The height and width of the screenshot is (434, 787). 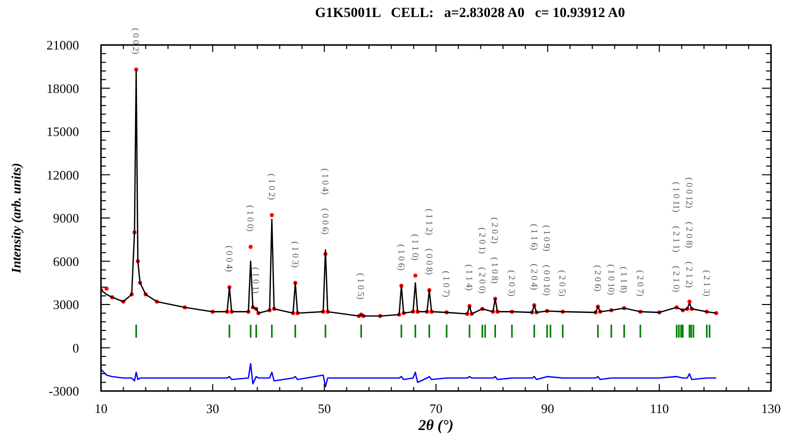 What do you see at coordinates (62, 131) in the screenshot?
I see `y-tick-label: 15000` at bounding box center [62, 131].